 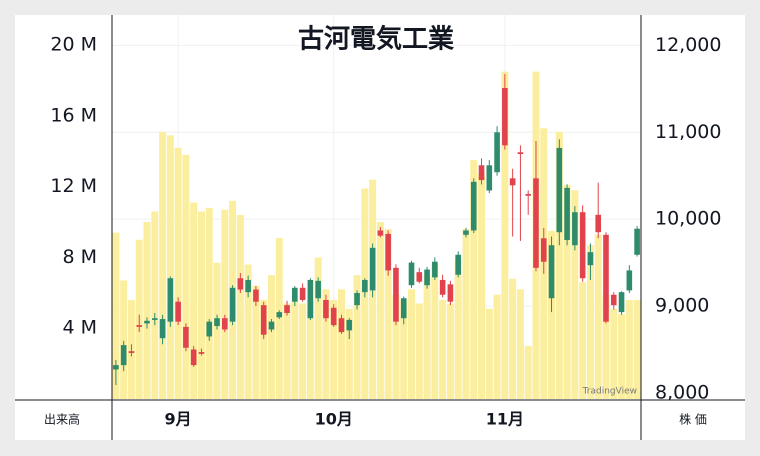 I want to click on chart-title: 古河電気工業, so click(x=376, y=39).